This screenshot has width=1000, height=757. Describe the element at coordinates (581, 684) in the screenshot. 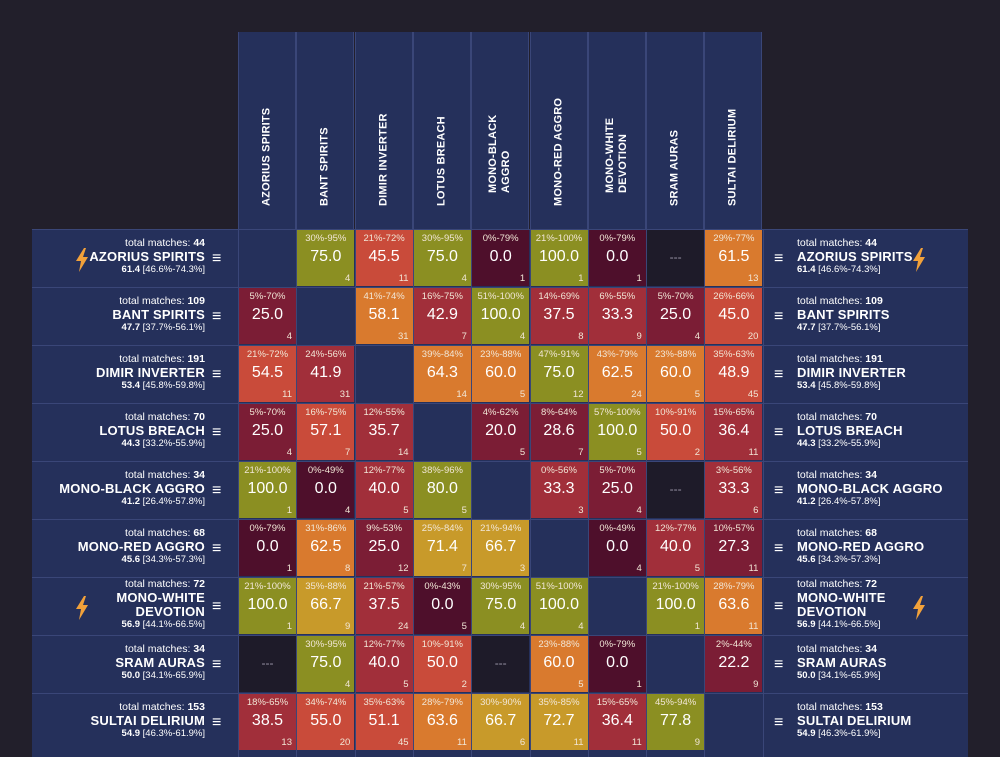

I see `match-count: 5` at that location.